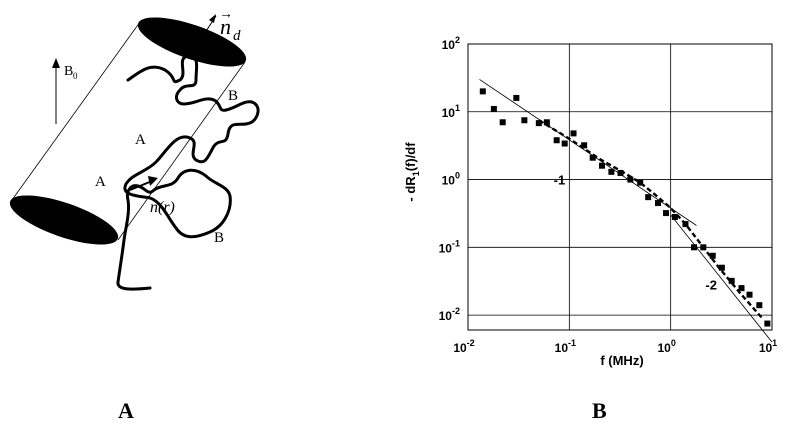  I want to click on model-fit-line, so click(651, 219).